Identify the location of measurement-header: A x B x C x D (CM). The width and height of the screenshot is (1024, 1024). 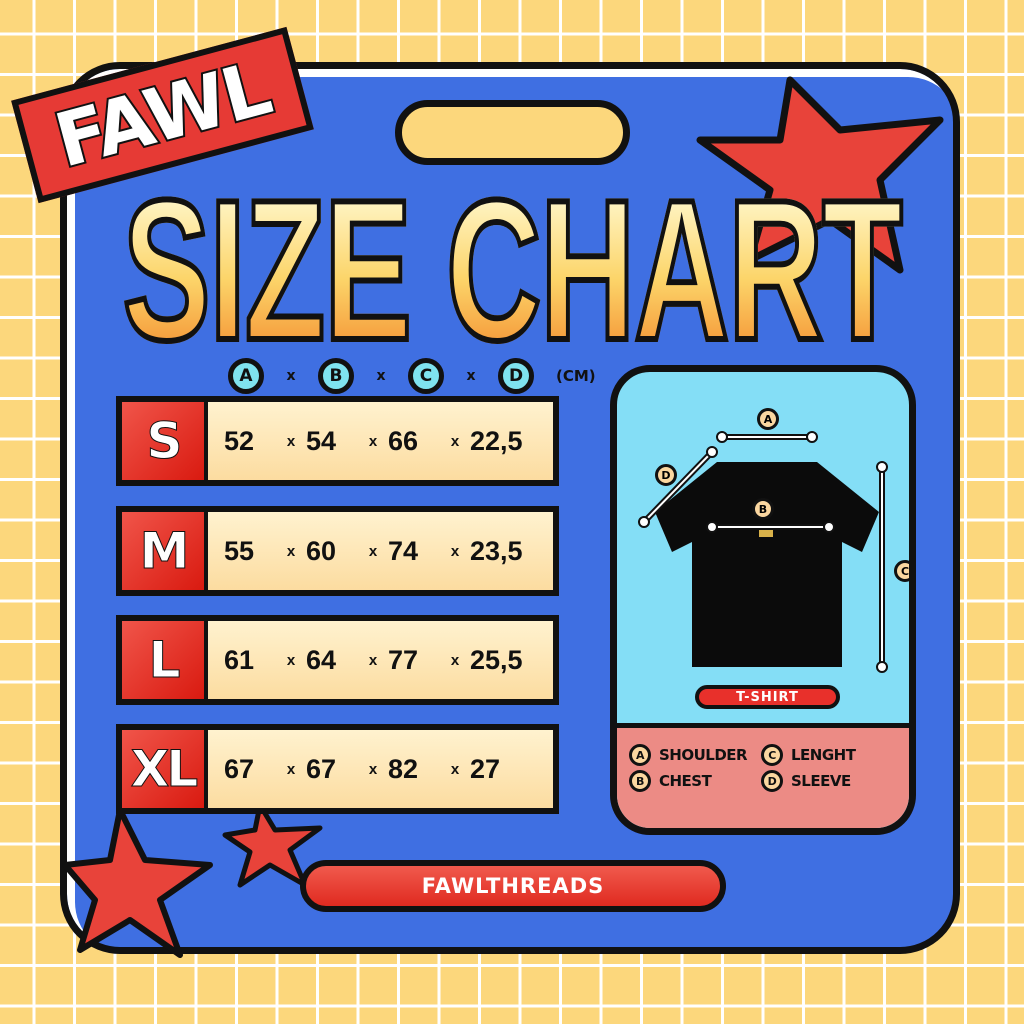
(412, 376).